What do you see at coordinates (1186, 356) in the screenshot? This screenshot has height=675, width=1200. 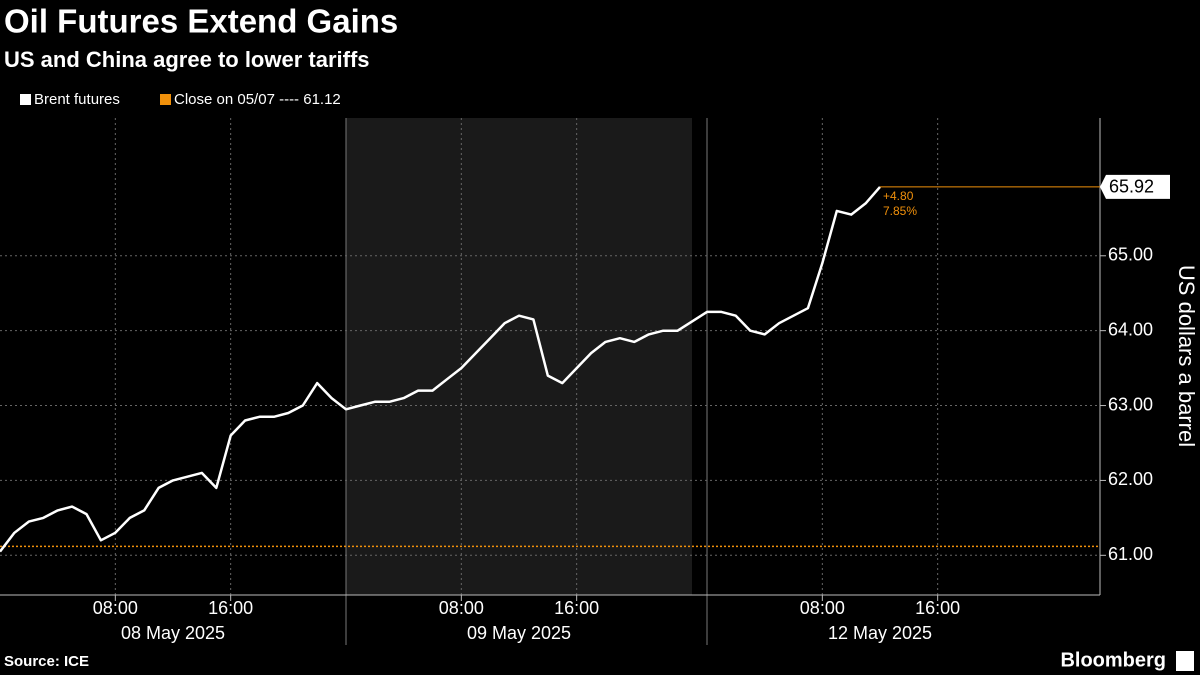 I see `y-axis-label: US dollars a barrel` at bounding box center [1186, 356].